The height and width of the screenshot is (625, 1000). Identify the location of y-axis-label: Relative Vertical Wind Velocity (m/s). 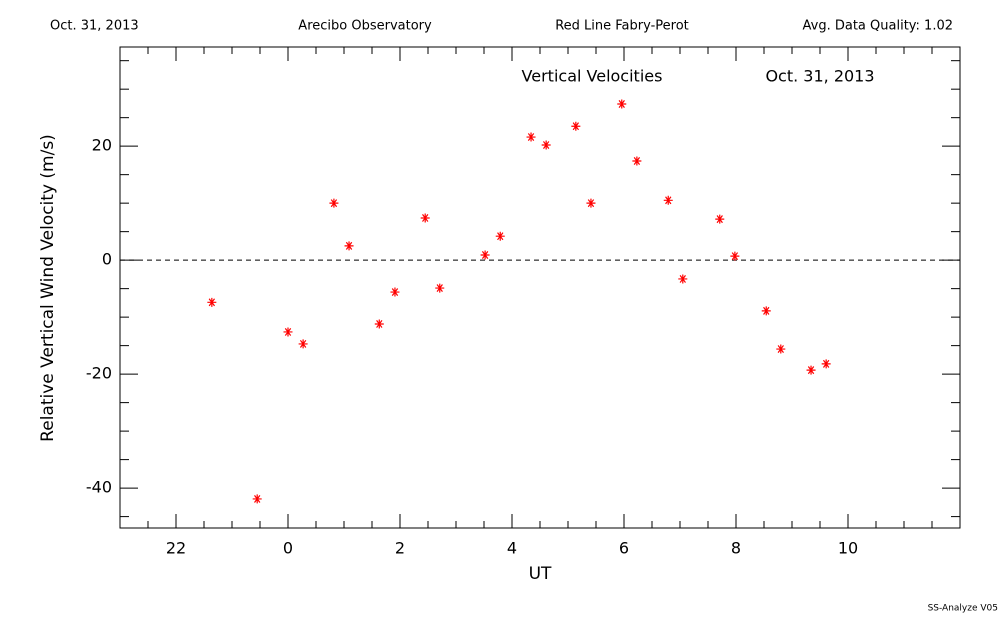
(48, 288).